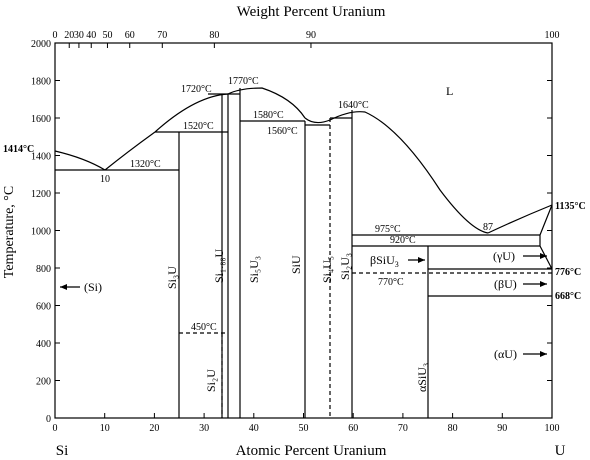  Describe the element at coordinates (409, 172) in the screenshot. I see `liquidus-si2u3` at that location.